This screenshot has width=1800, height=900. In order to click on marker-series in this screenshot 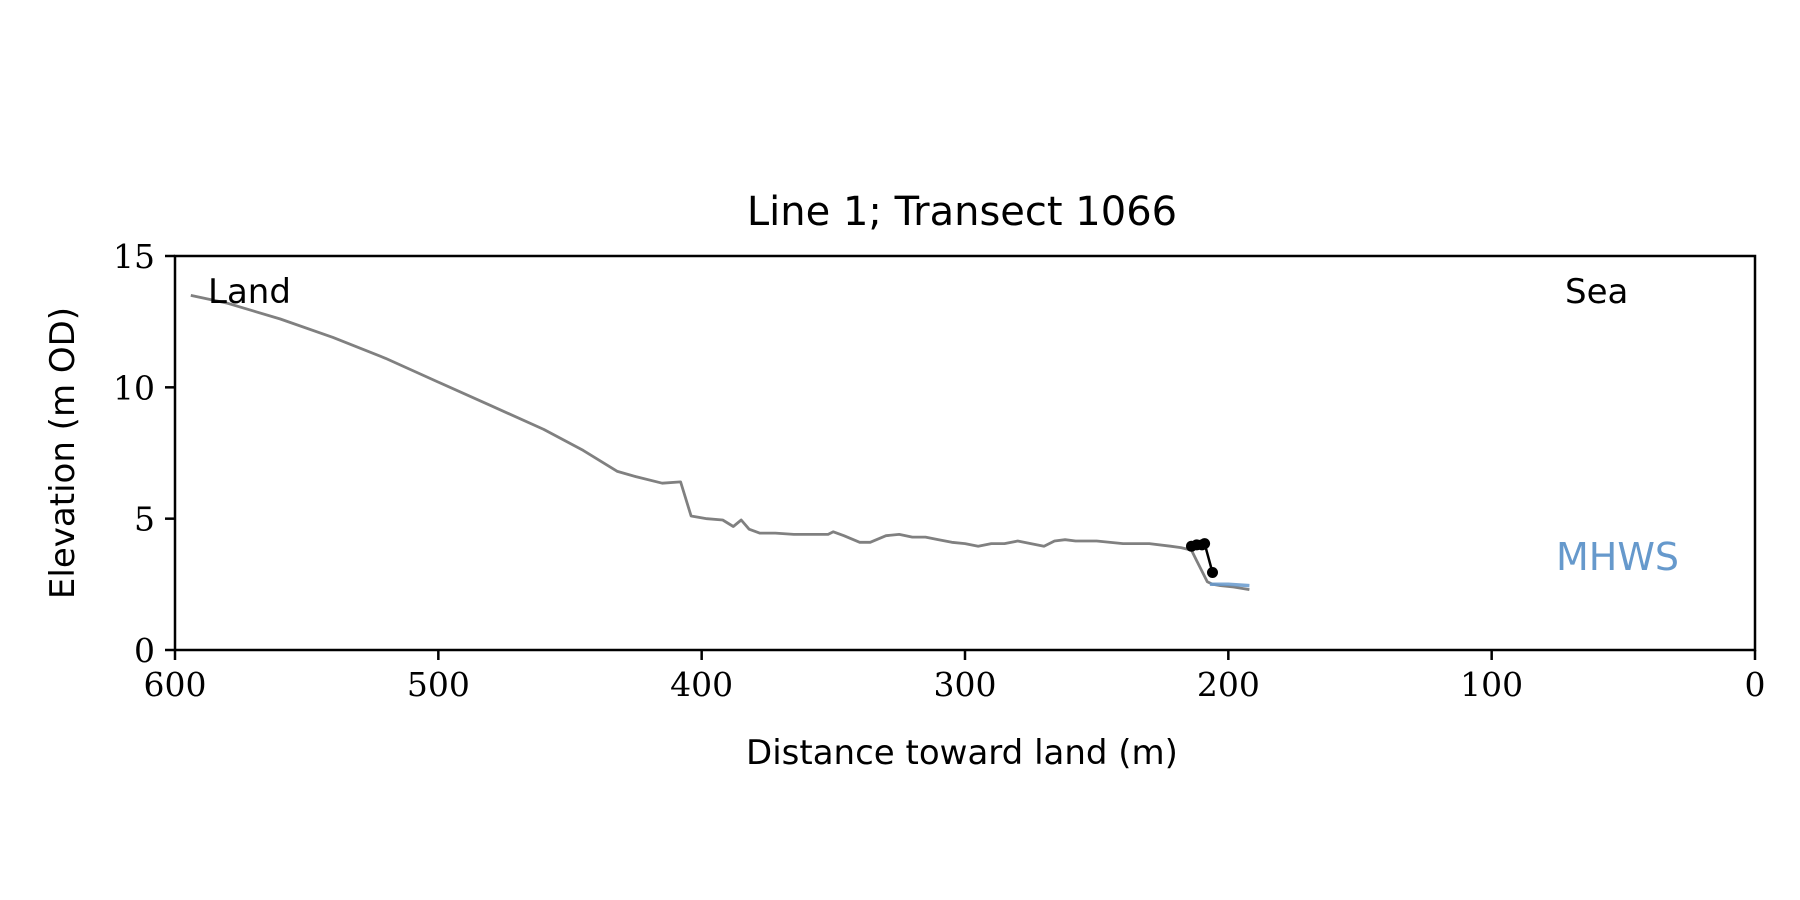, I will do `click(1202, 558)`.